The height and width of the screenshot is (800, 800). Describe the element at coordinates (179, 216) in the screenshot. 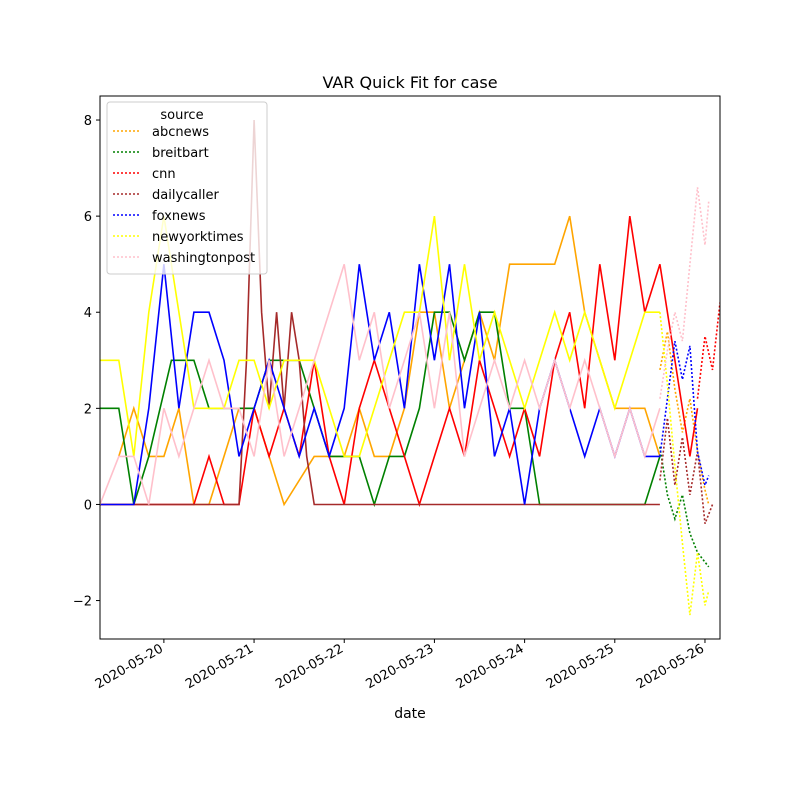

I see `legend-label-foxnews: foxnews` at that location.